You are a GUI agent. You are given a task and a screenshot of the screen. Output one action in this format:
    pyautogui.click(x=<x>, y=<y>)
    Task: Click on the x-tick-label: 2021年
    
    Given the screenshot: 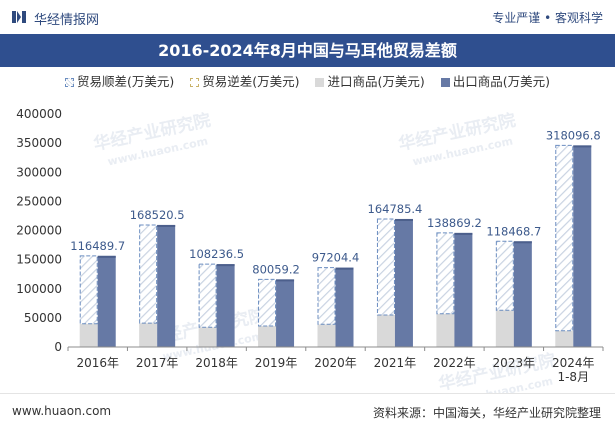 What is the action you would take?
    pyautogui.click(x=395, y=363)
    